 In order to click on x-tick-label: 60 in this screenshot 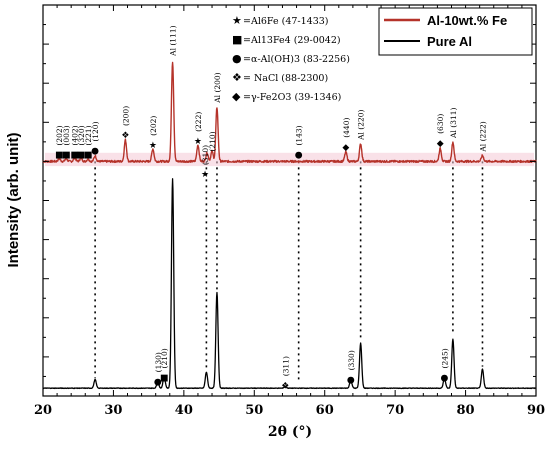, I will do `click(325, 410)`.